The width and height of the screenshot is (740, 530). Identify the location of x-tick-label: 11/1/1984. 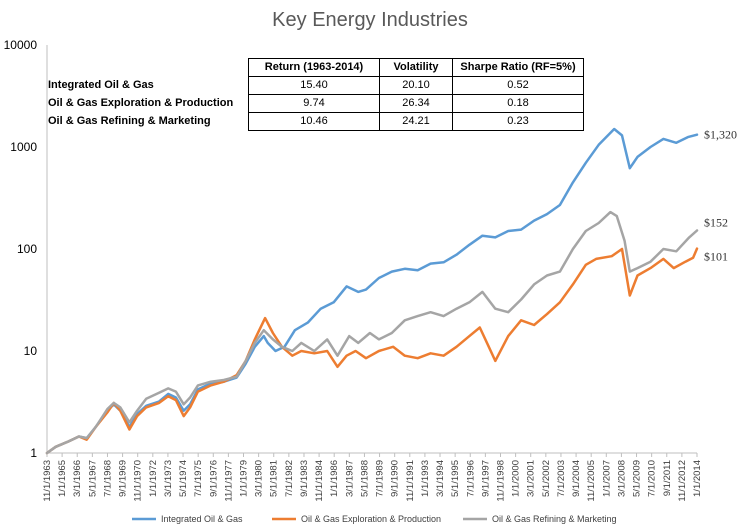
(319, 481).